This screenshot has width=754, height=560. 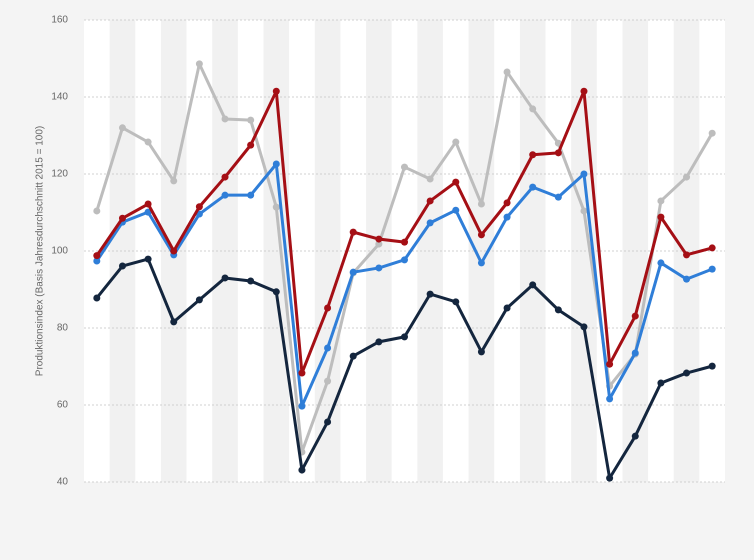 I want to click on y-tick-label: 120, so click(x=59, y=174).